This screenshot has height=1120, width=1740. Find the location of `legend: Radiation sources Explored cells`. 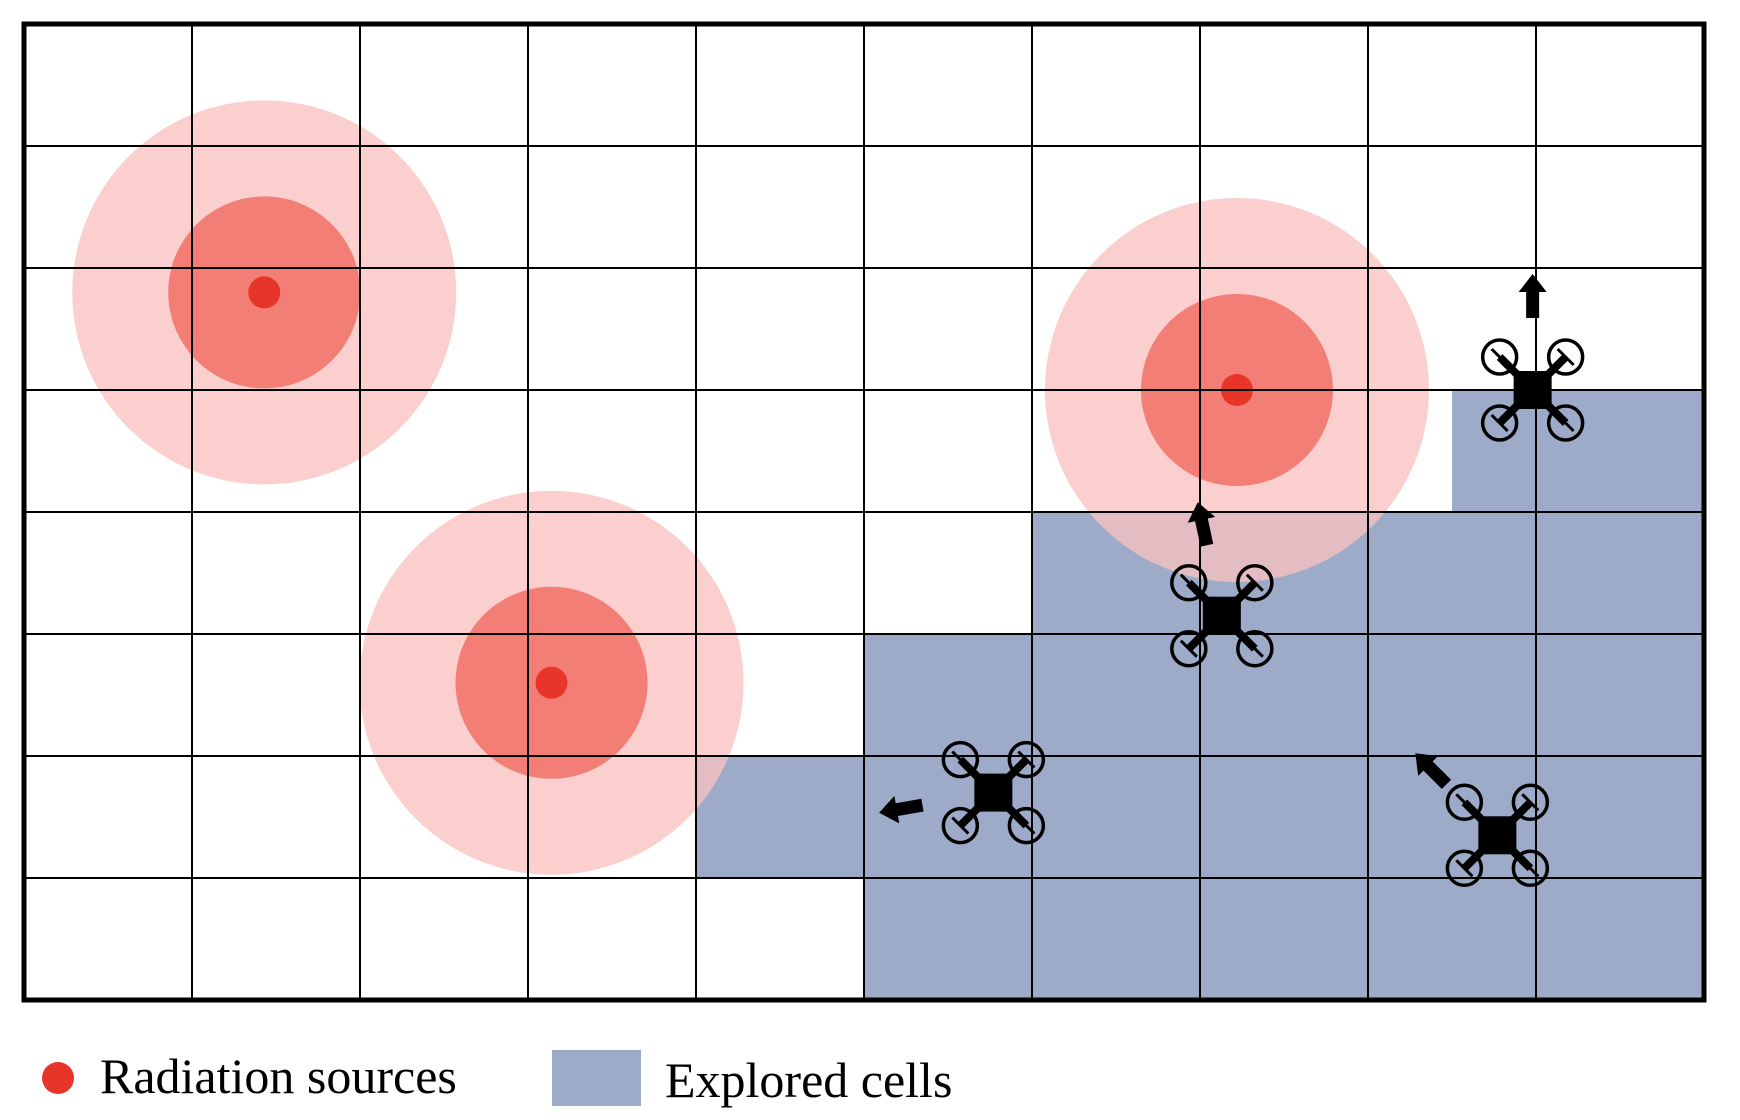

legend: Radiation sources Explored cells is located at coordinates (497, 1078).